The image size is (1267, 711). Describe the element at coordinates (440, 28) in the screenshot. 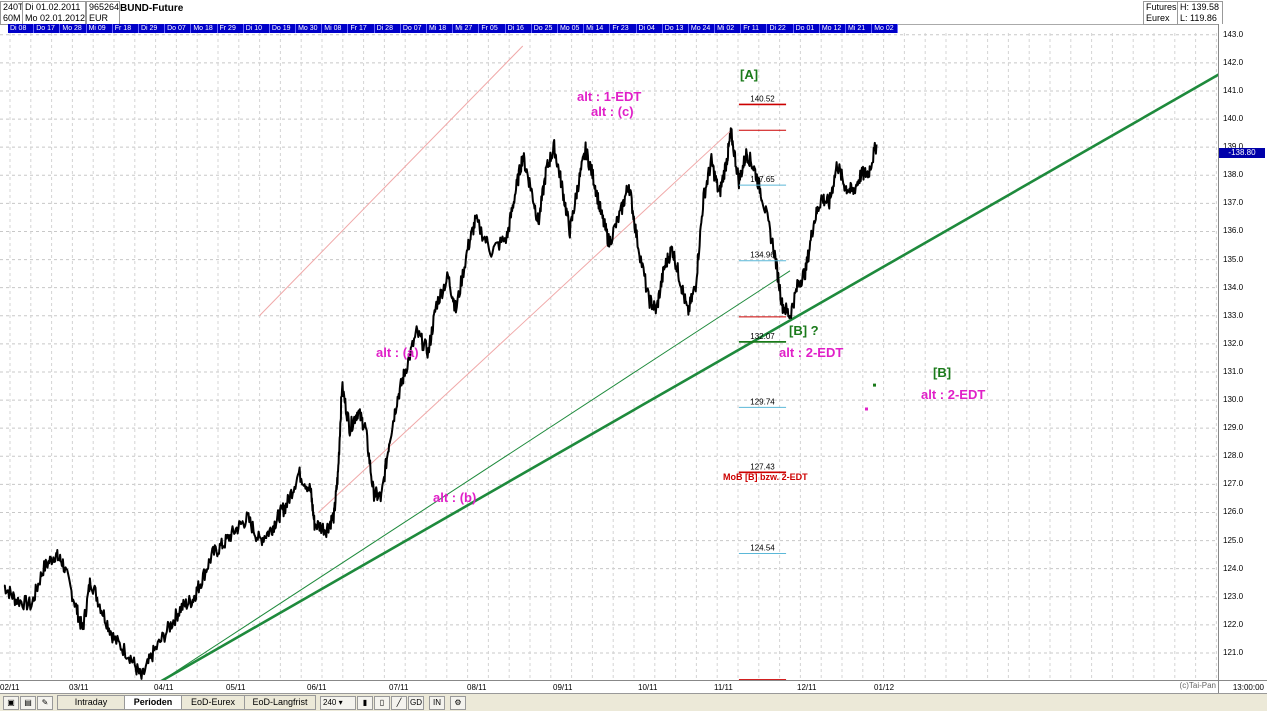

I see `date-strip-item: Mi 18` at that location.